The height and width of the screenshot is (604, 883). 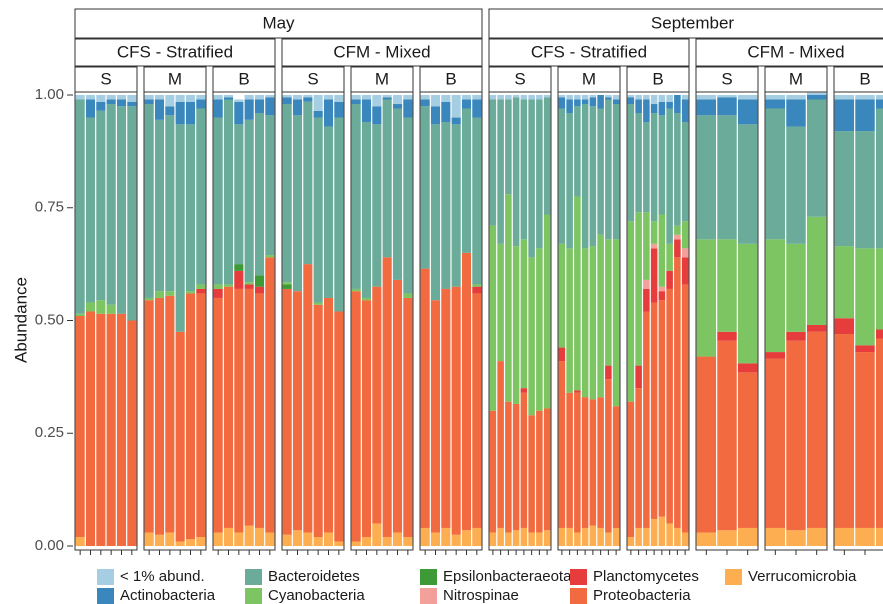 What do you see at coordinates (49, 545) in the screenshot?
I see `y-tick-label: 0.00` at bounding box center [49, 545].